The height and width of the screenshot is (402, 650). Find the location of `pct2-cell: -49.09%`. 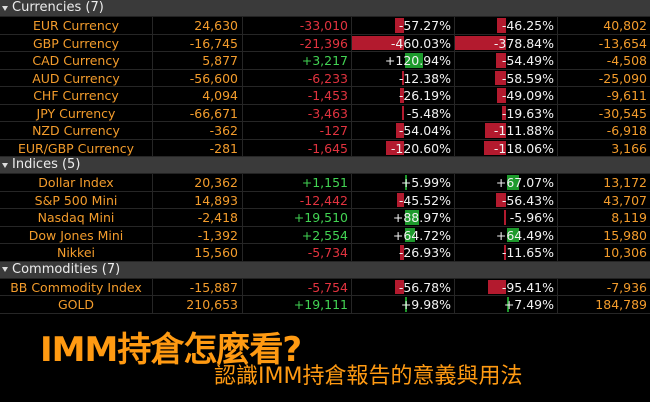

pct2-cell: -49.09% is located at coordinates (506, 95).